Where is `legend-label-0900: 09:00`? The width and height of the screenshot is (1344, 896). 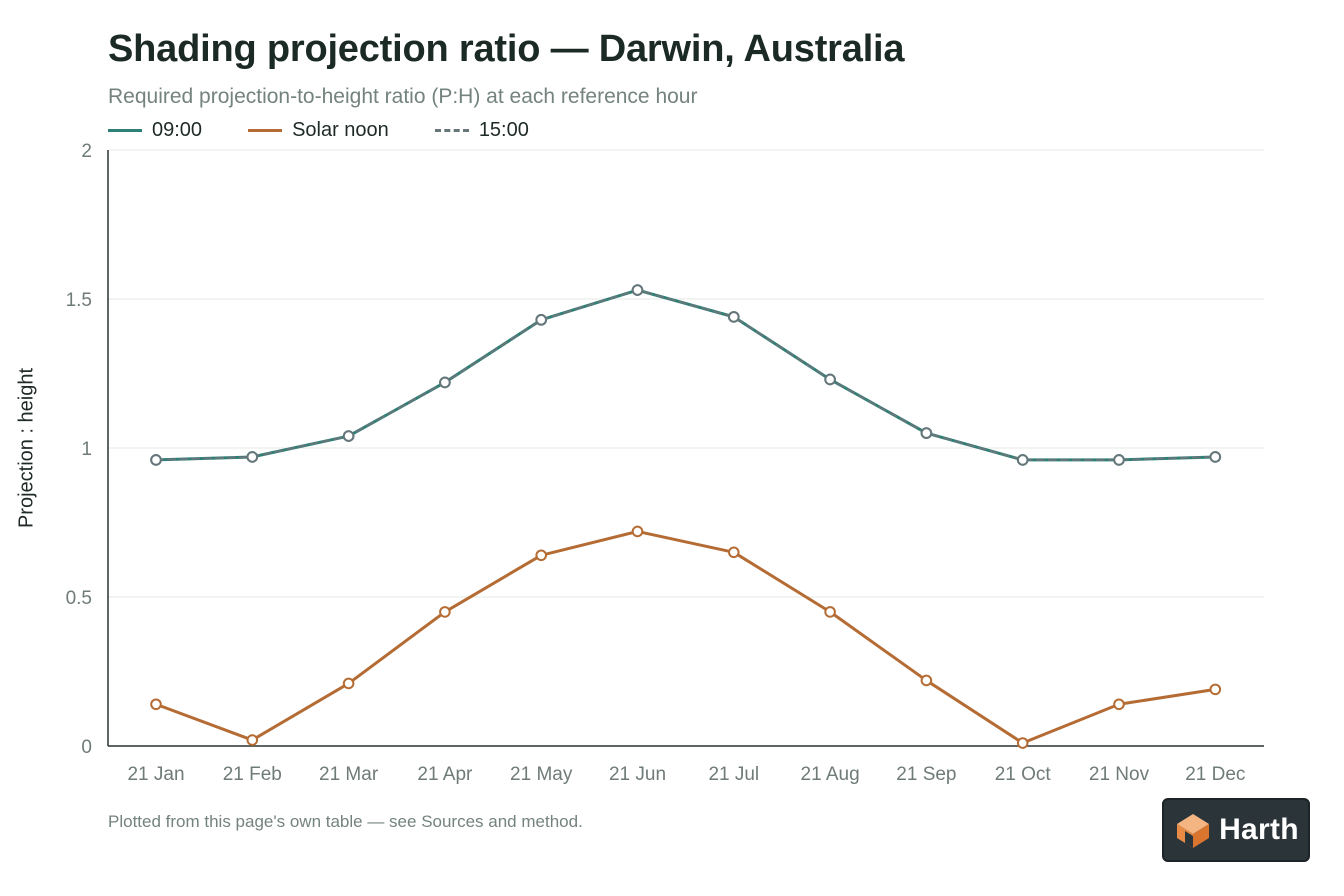
legend-label-0900: 09:00 is located at coordinates (177, 130).